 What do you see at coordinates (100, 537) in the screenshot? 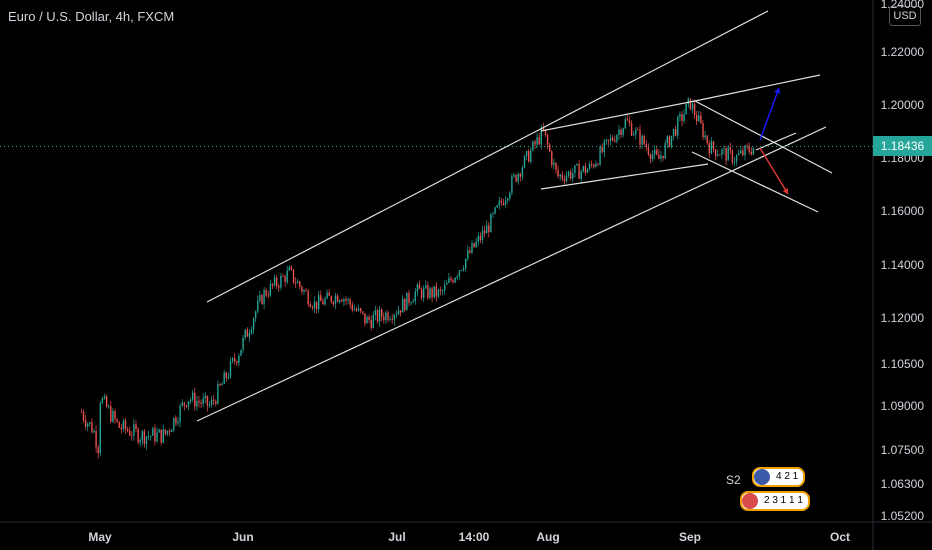
I see `time-tick-label: May` at bounding box center [100, 537].